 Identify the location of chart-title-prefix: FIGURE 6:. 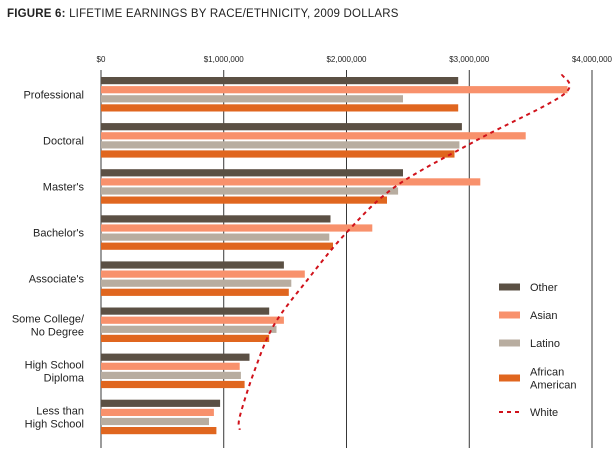
(36, 14).